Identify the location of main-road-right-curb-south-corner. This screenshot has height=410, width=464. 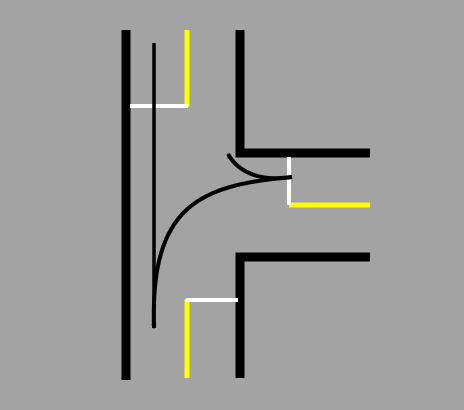
(302, 315).